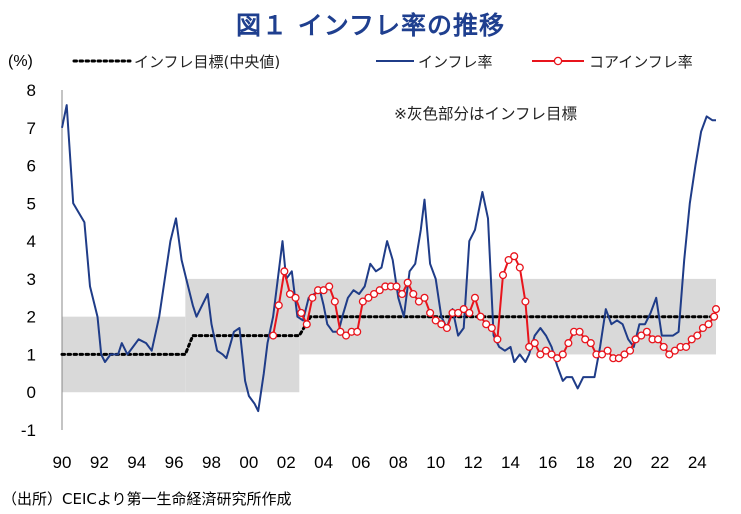 This screenshot has height=514, width=741. Describe the element at coordinates (31, 128) in the screenshot. I see `y-tick-label: 7` at that location.